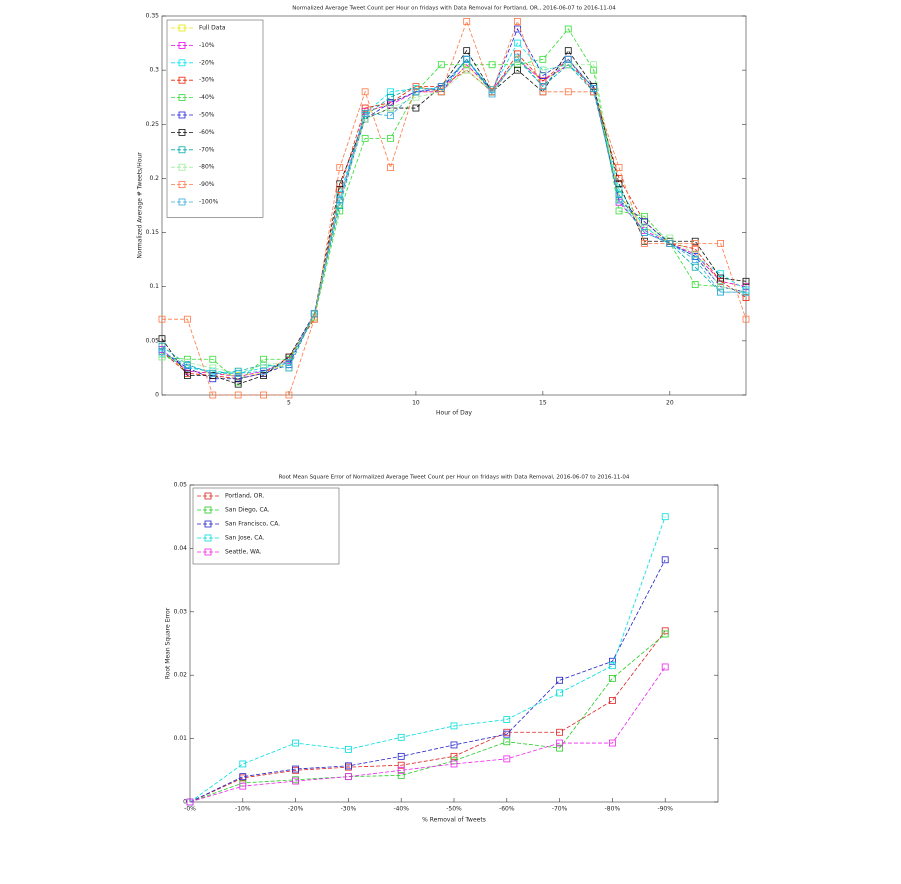 Image resolution: width=901 pixels, height=884 pixels. I want to click on y-tick-label: 0, so click(185, 802).